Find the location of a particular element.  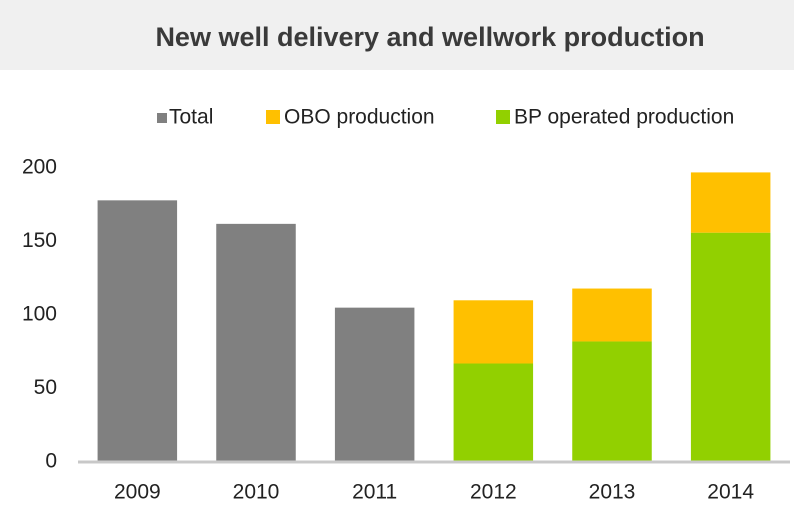

y-tick-label: 100 is located at coordinates (39, 314).